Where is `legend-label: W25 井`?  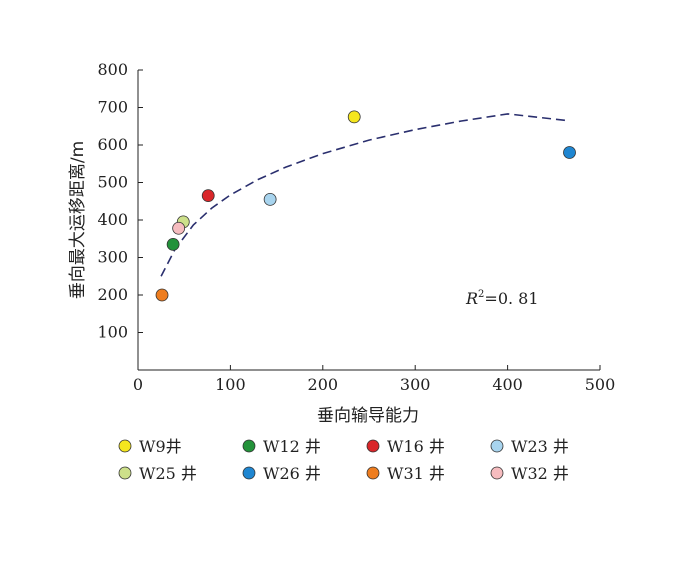
legend-label: W25 井 is located at coordinates (168, 473).